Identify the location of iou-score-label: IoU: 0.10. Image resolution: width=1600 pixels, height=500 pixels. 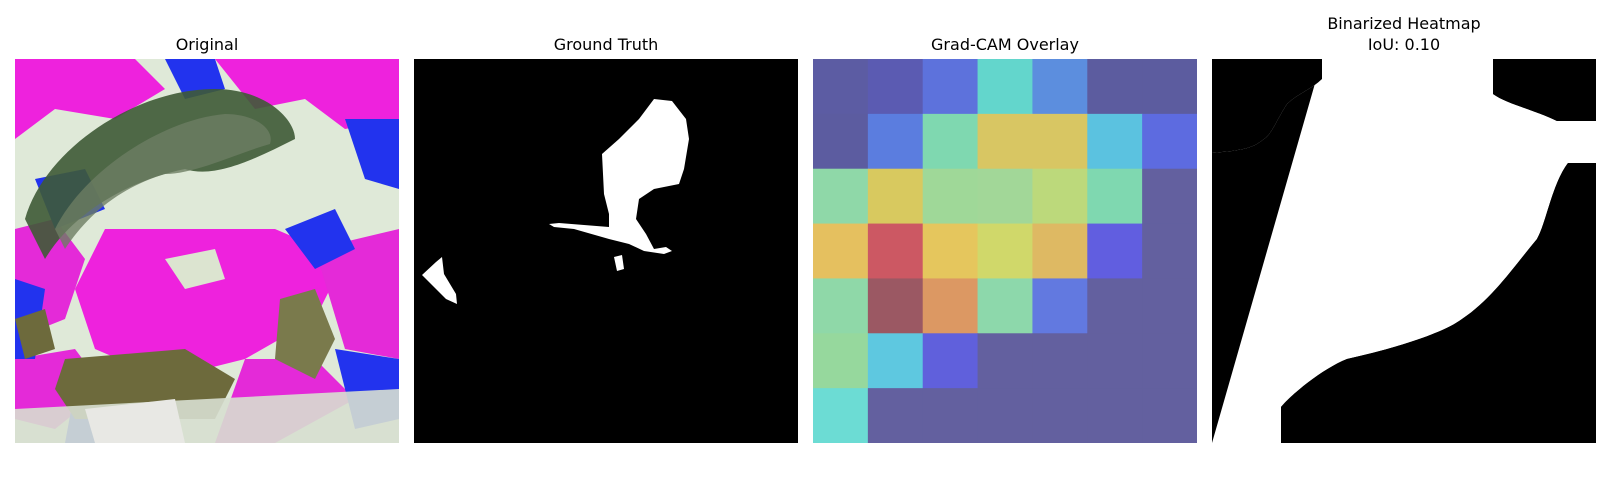
(1404, 44).